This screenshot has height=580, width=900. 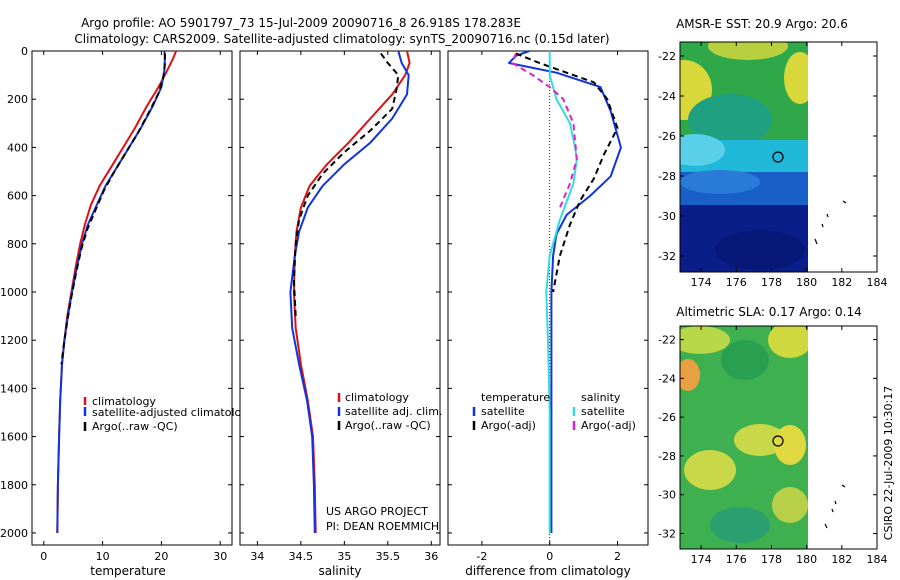 What do you see at coordinates (740, 525) in the screenshot?
I see `sla-patch-teal-s` at bounding box center [740, 525].